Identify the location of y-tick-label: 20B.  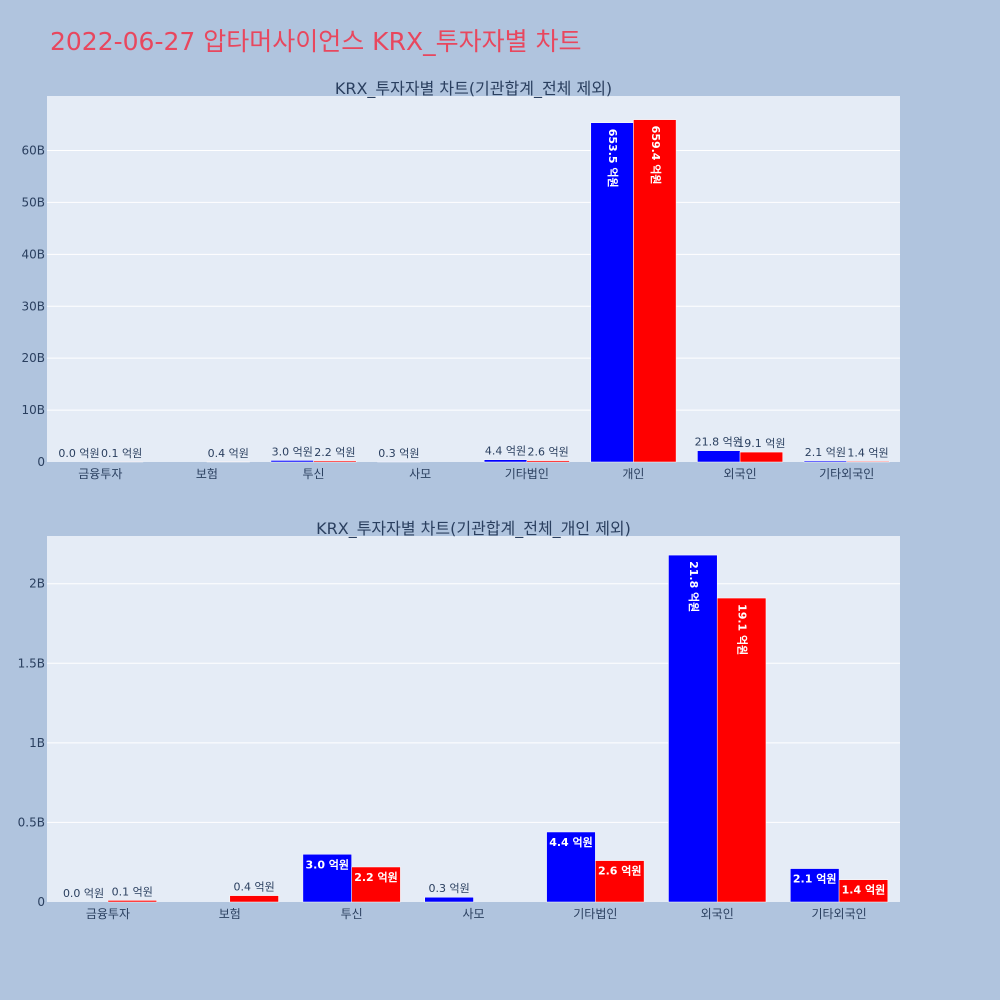
(33, 358).